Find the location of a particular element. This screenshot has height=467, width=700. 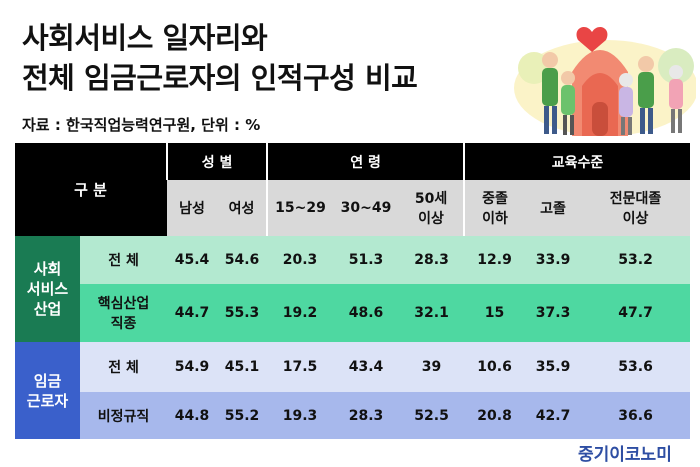

value-cell: 47.7 is located at coordinates (636, 313).